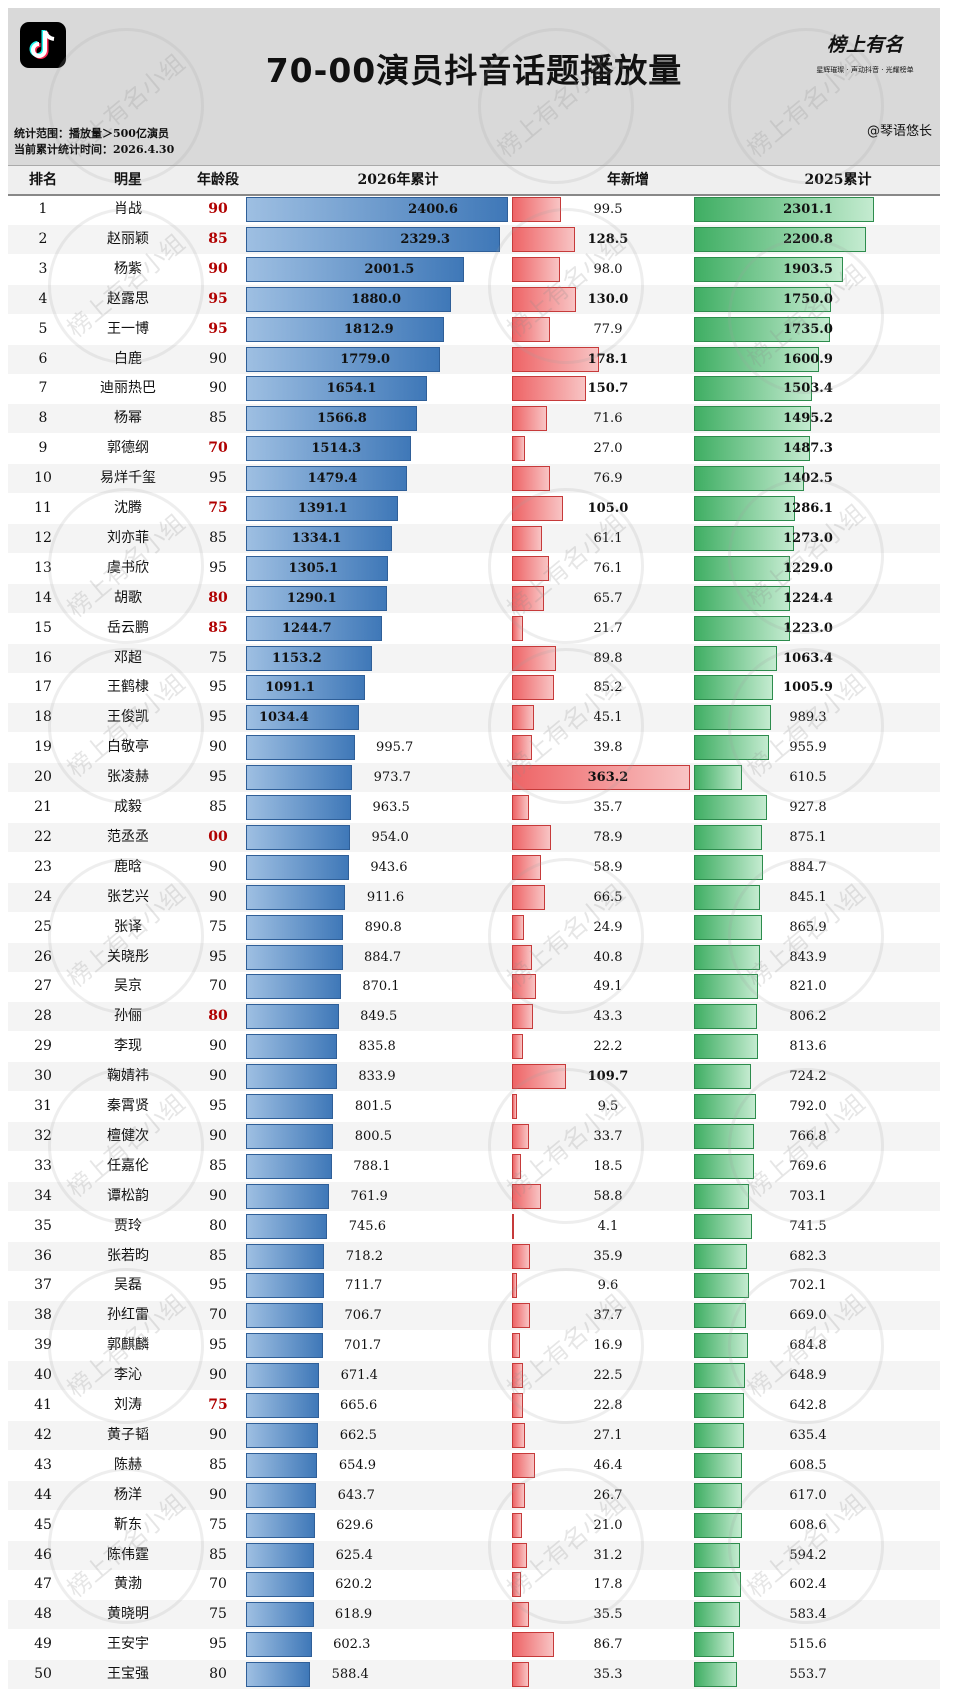 The height and width of the screenshot is (1701, 960). What do you see at coordinates (43, 926) in the screenshot?
I see `rank-cell: 25` at bounding box center [43, 926].